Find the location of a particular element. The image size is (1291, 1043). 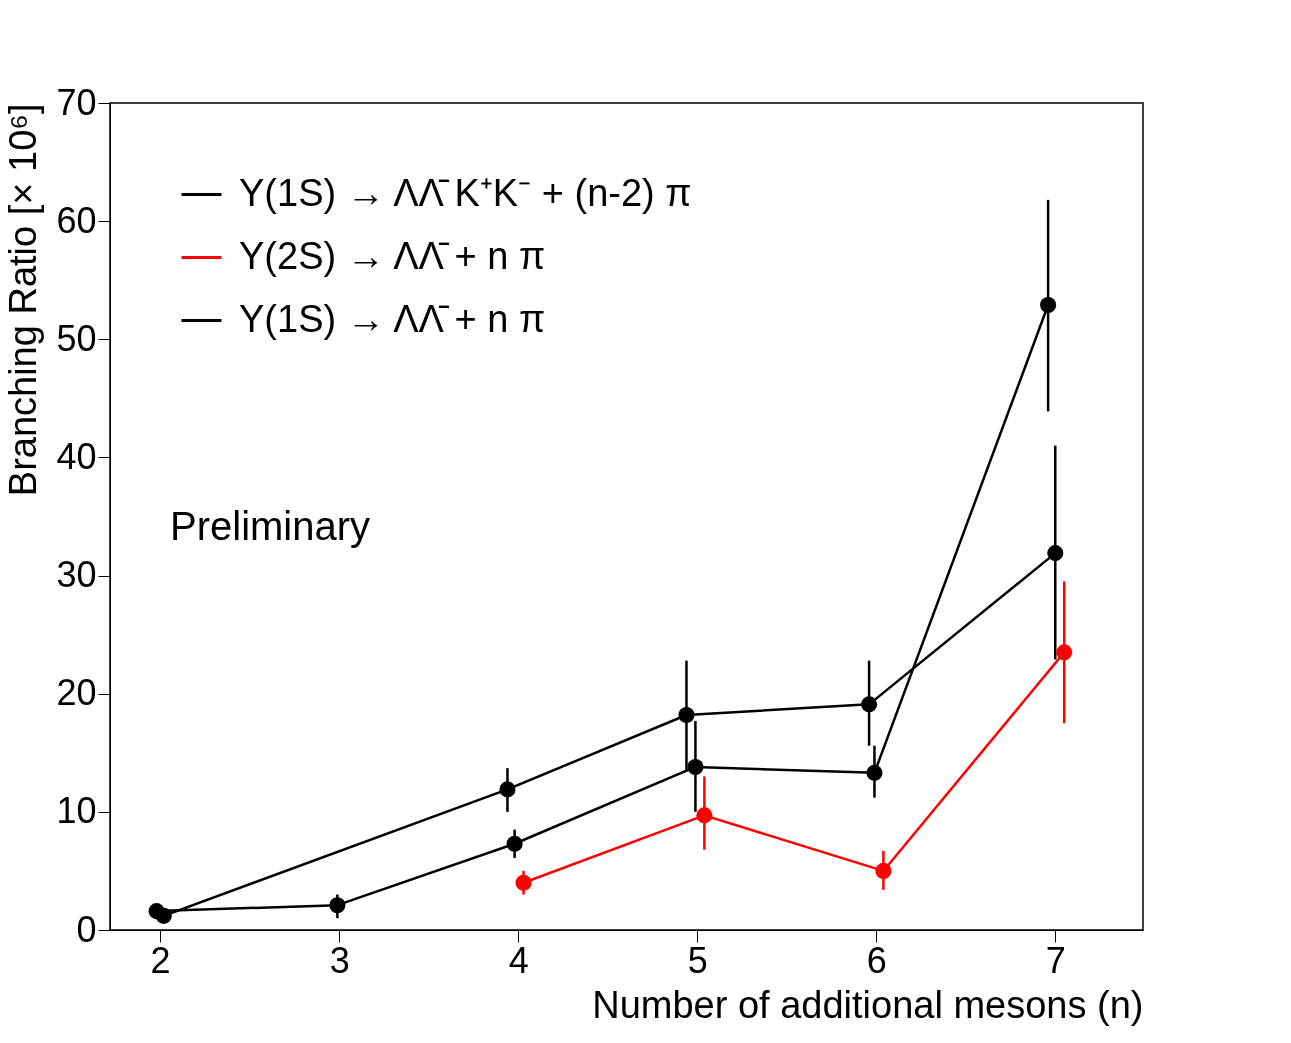

legend-label: Υ(2S) → ΛΛ̄ + n π is located at coordinates (392, 255).